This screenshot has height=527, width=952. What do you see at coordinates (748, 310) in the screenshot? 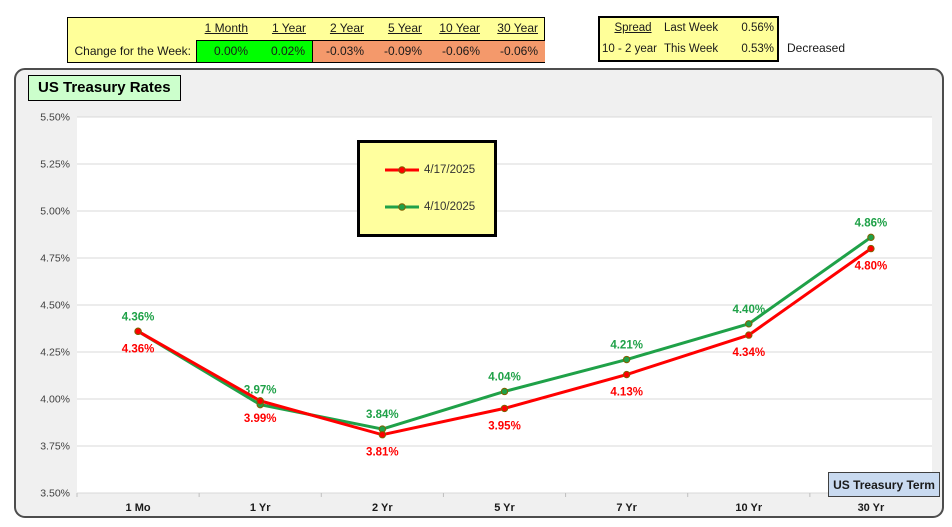
I see `svg-text: 4.40%` at bounding box center [748, 310].